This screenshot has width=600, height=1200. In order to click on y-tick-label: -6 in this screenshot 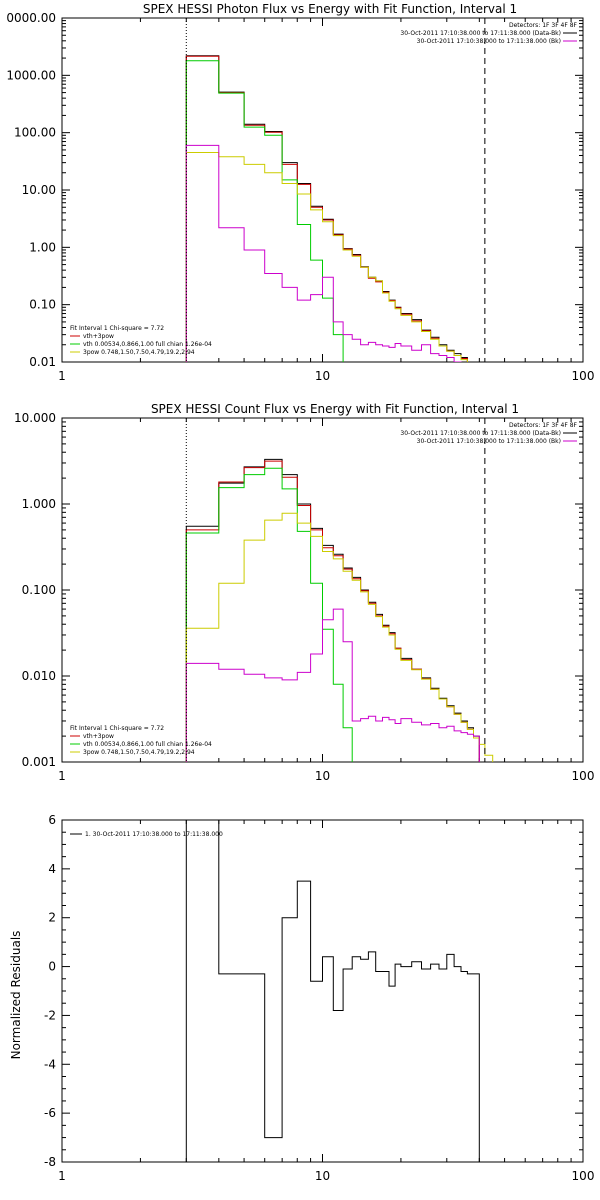, I will do `click(50, 1113)`.